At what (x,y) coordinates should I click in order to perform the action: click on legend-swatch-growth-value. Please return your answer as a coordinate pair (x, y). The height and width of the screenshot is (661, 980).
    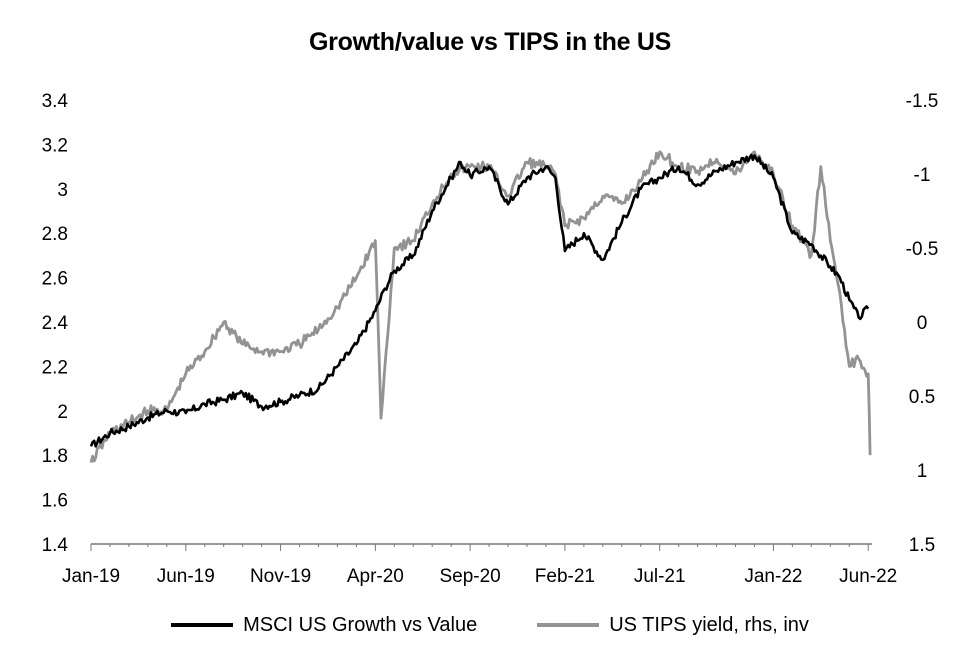
    Looking at the image, I should click on (202, 625).